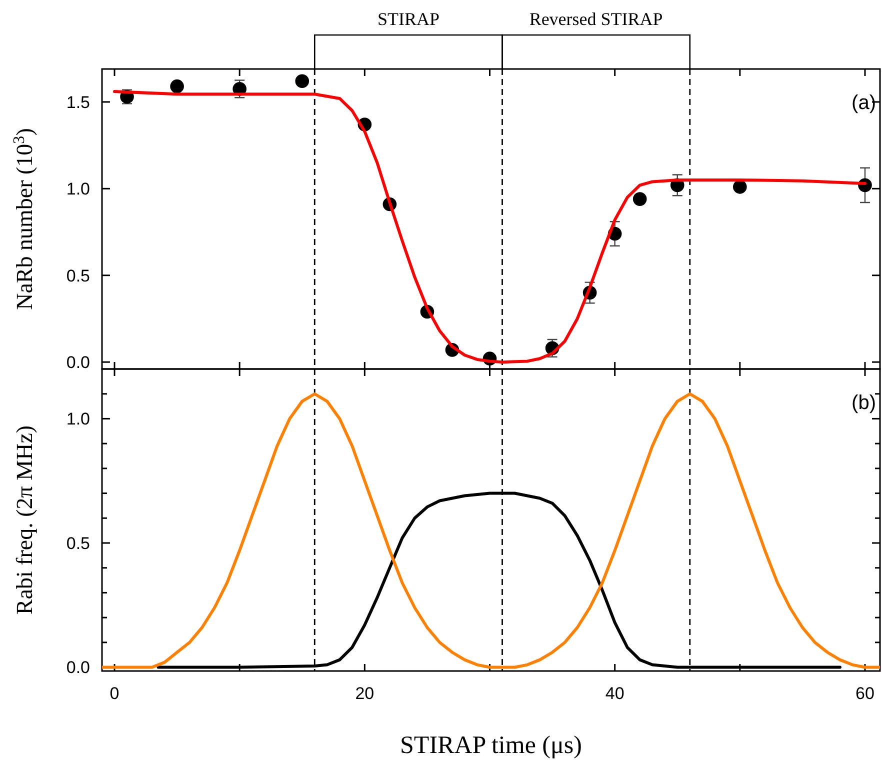  What do you see at coordinates (865, 693) in the screenshot?
I see `x-tick-label: 60` at bounding box center [865, 693].